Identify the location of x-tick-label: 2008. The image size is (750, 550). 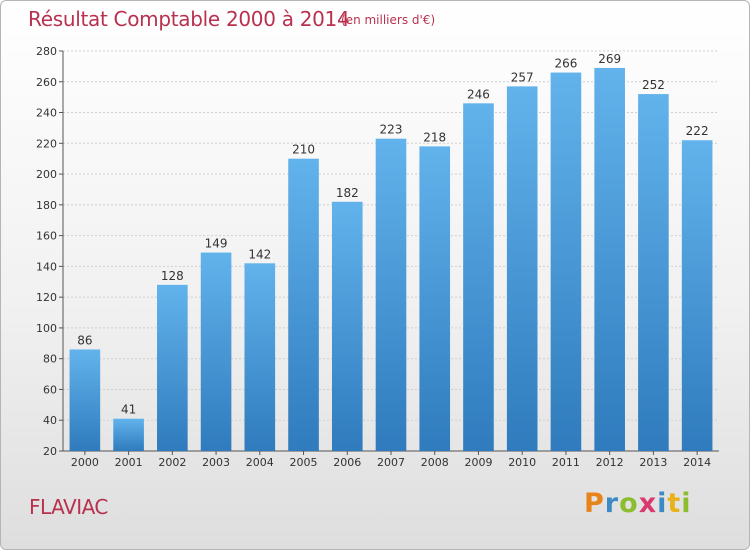
(435, 462).